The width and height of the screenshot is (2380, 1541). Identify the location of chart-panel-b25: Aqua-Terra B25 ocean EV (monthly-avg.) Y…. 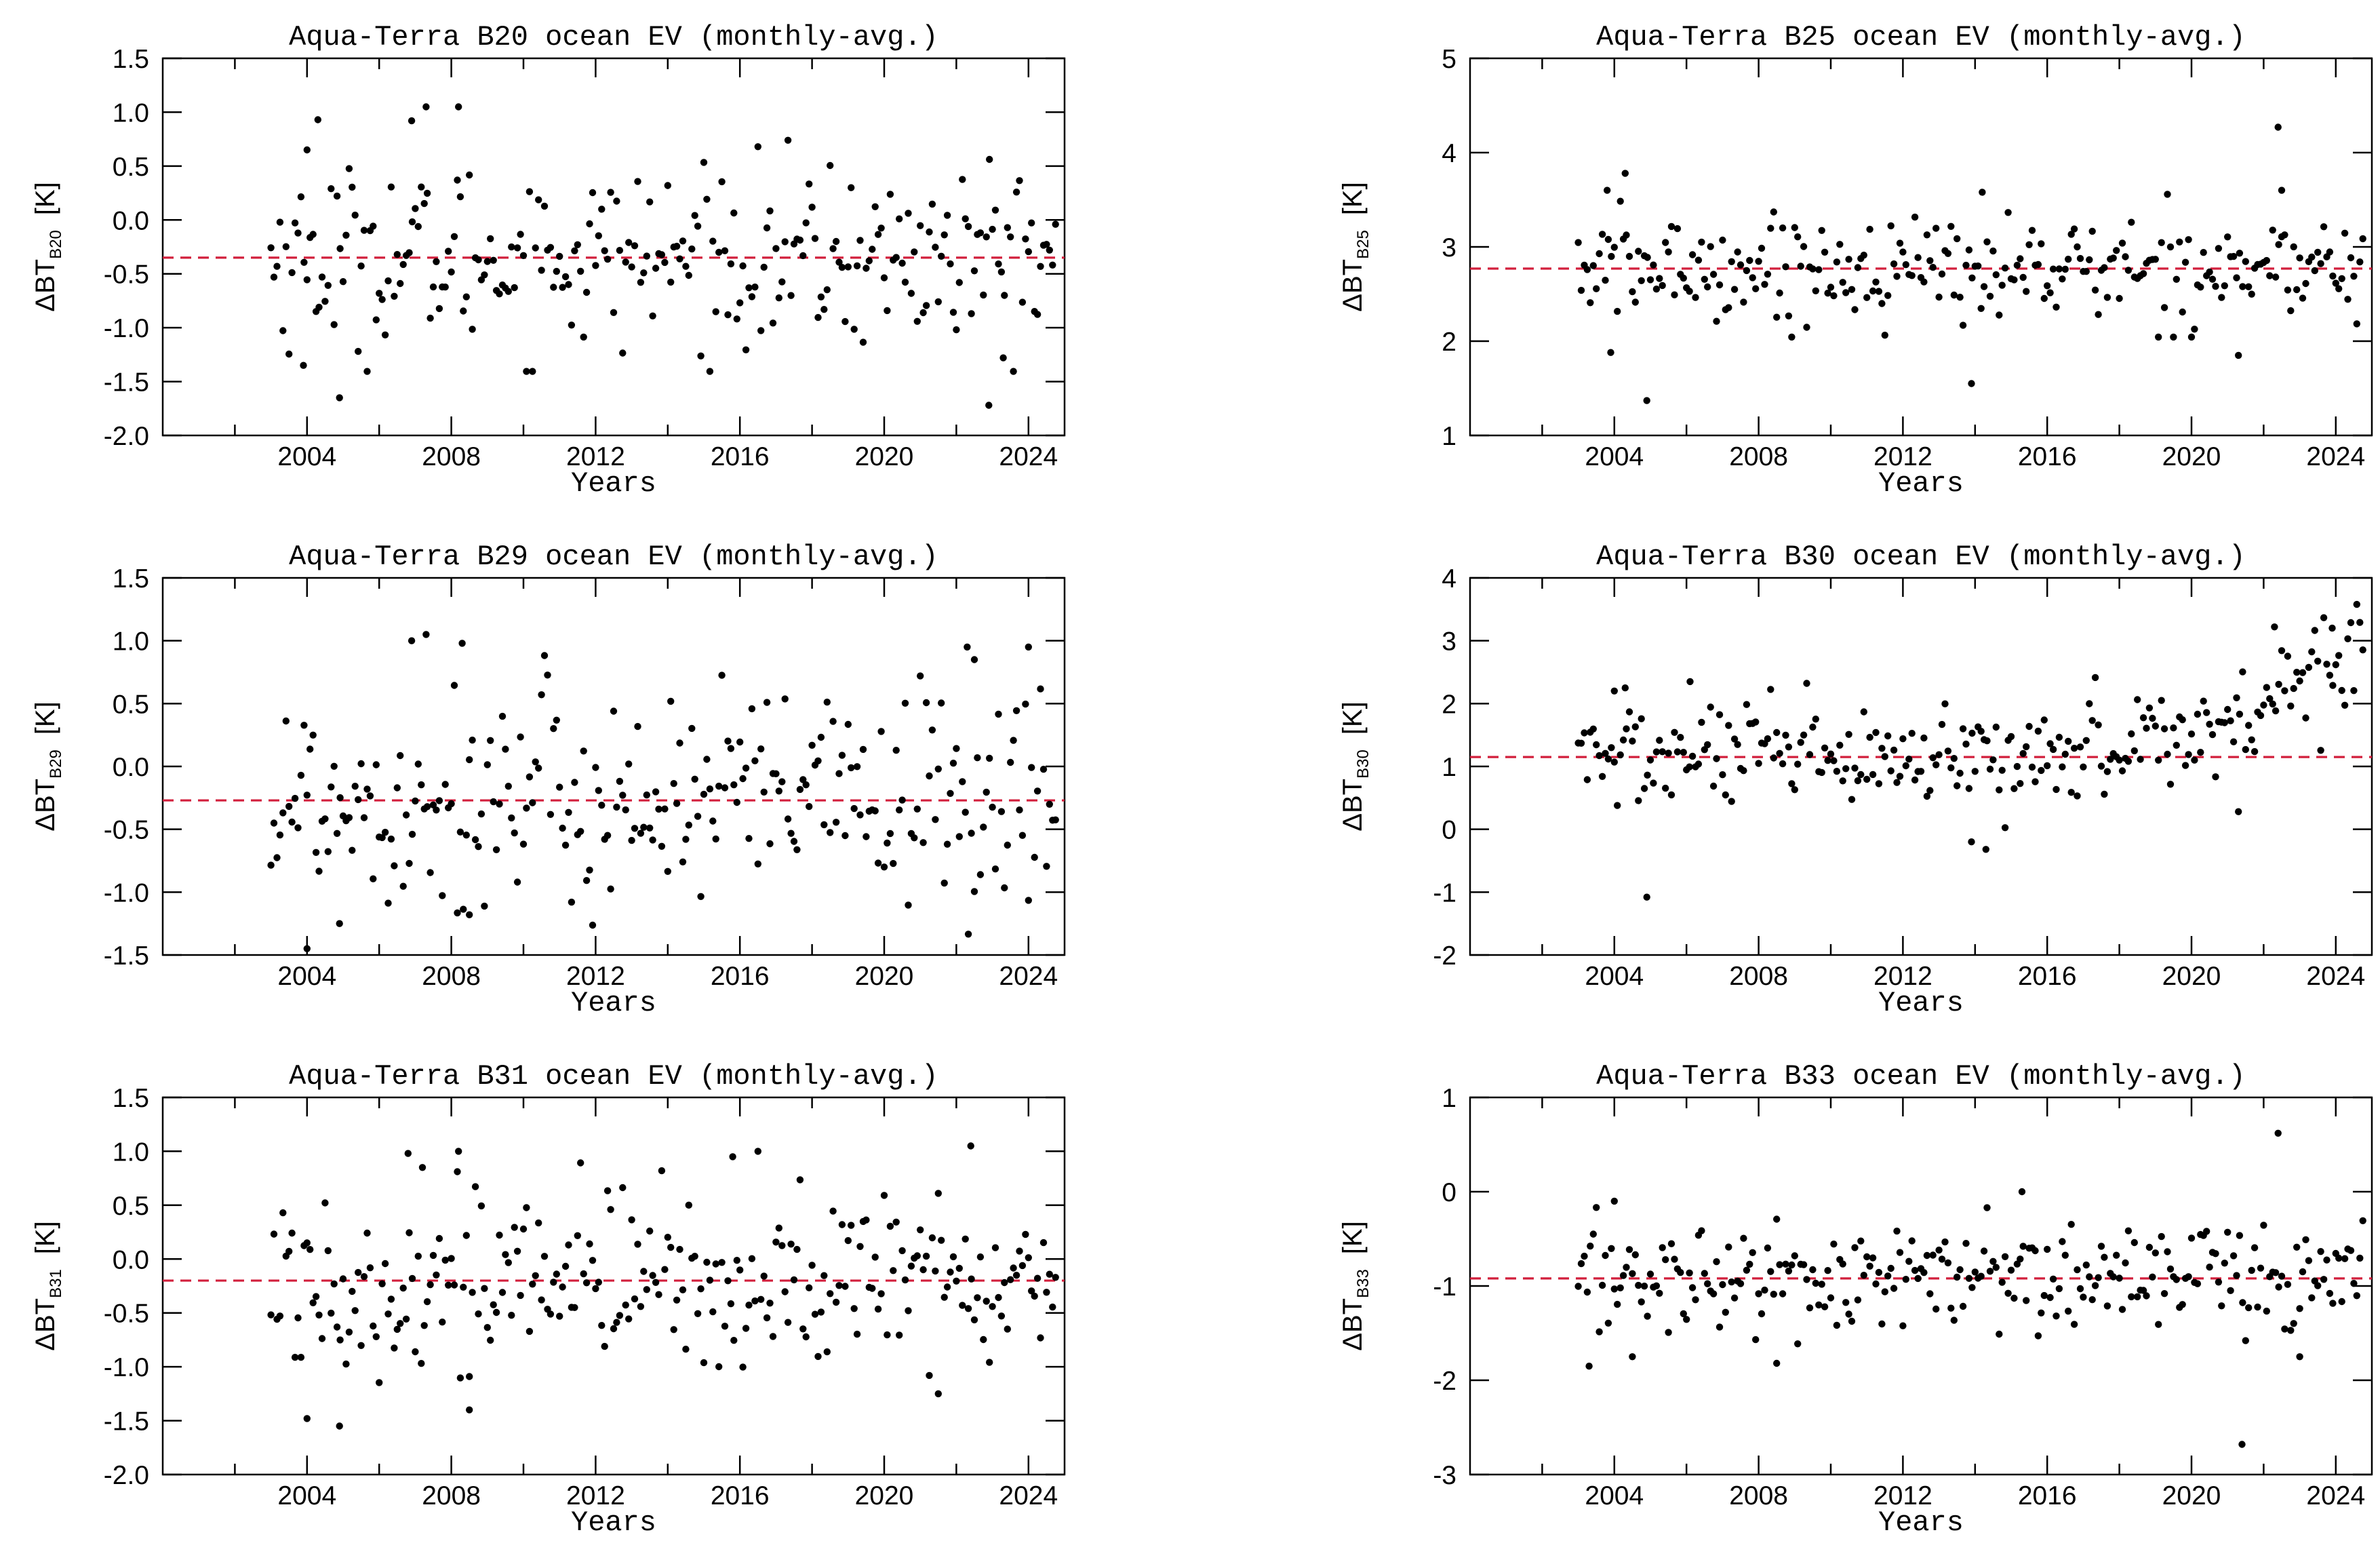
(1856, 260).